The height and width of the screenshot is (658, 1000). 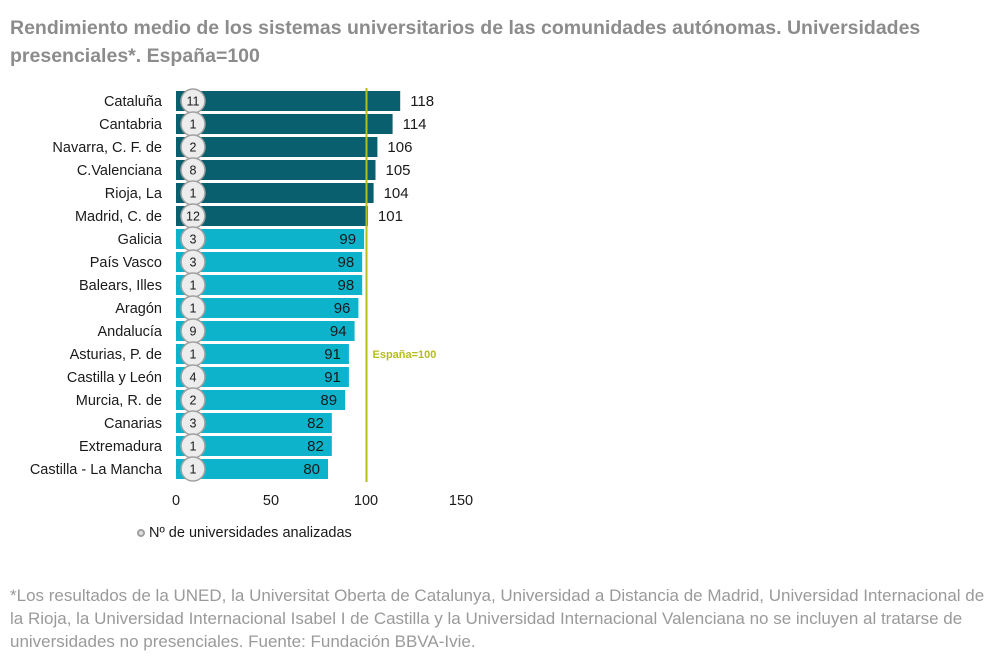 I want to click on legend-label: Nº de universidades analizadas, so click(x=250, y=533).